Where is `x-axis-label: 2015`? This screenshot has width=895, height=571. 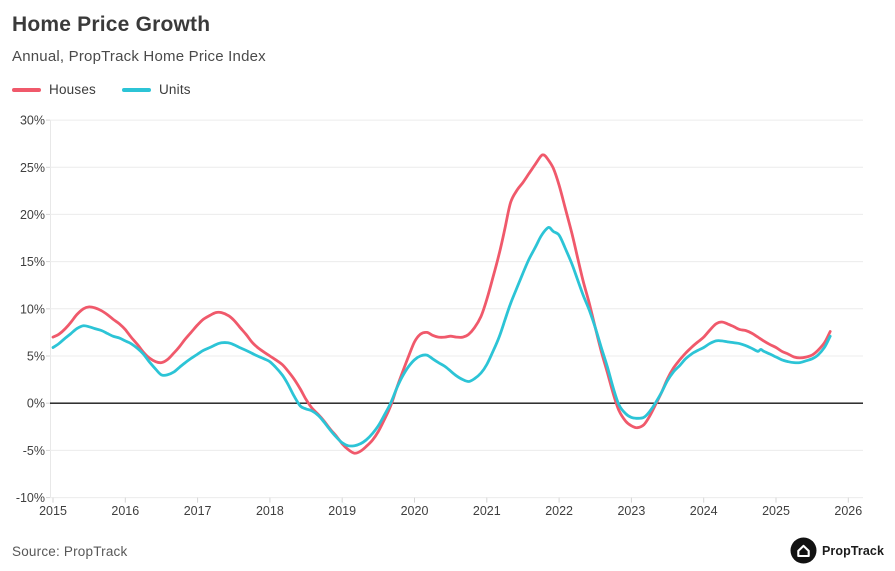 x-axis-label: 2015 is located at coordinates (53, 511).